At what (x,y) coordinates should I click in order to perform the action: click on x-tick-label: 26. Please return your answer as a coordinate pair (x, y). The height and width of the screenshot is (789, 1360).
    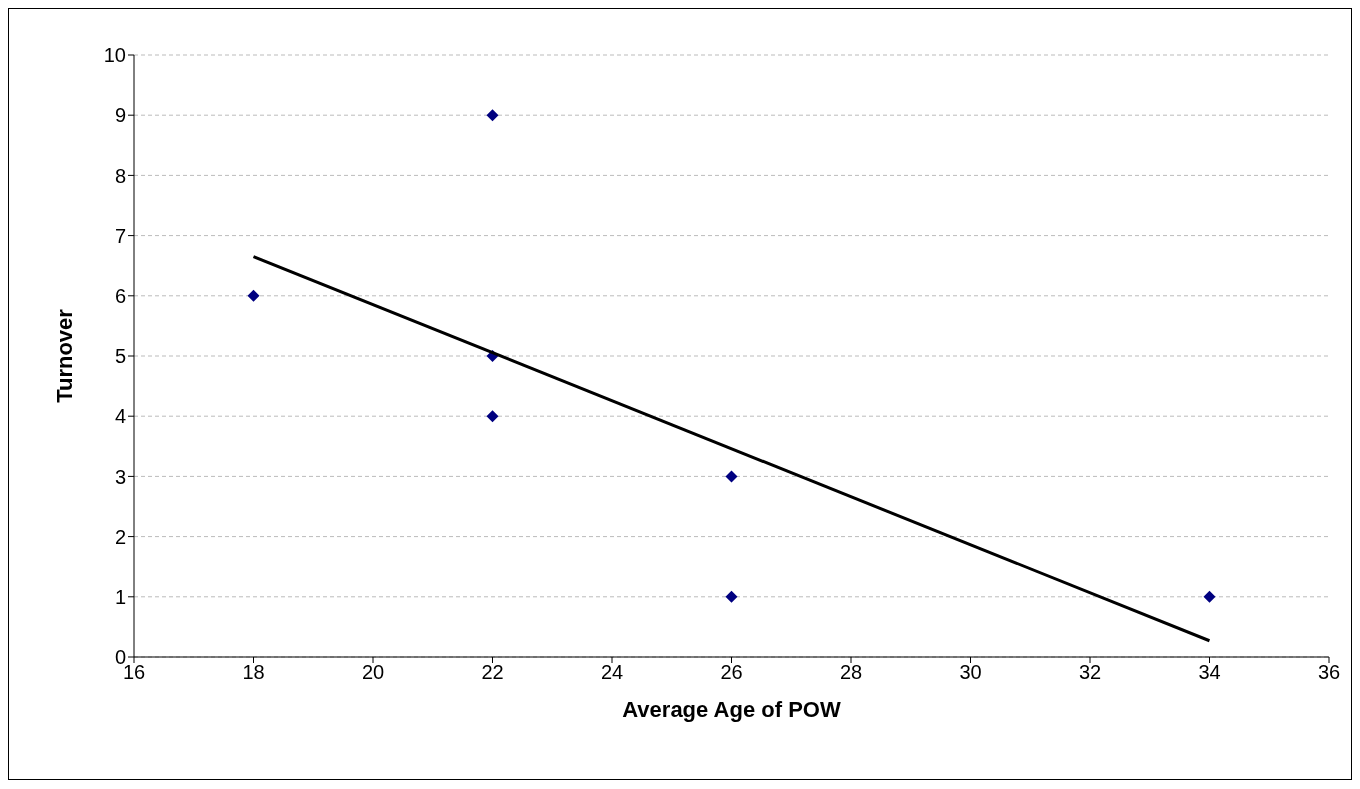
    Looking at the image, I should click on (731, 672).